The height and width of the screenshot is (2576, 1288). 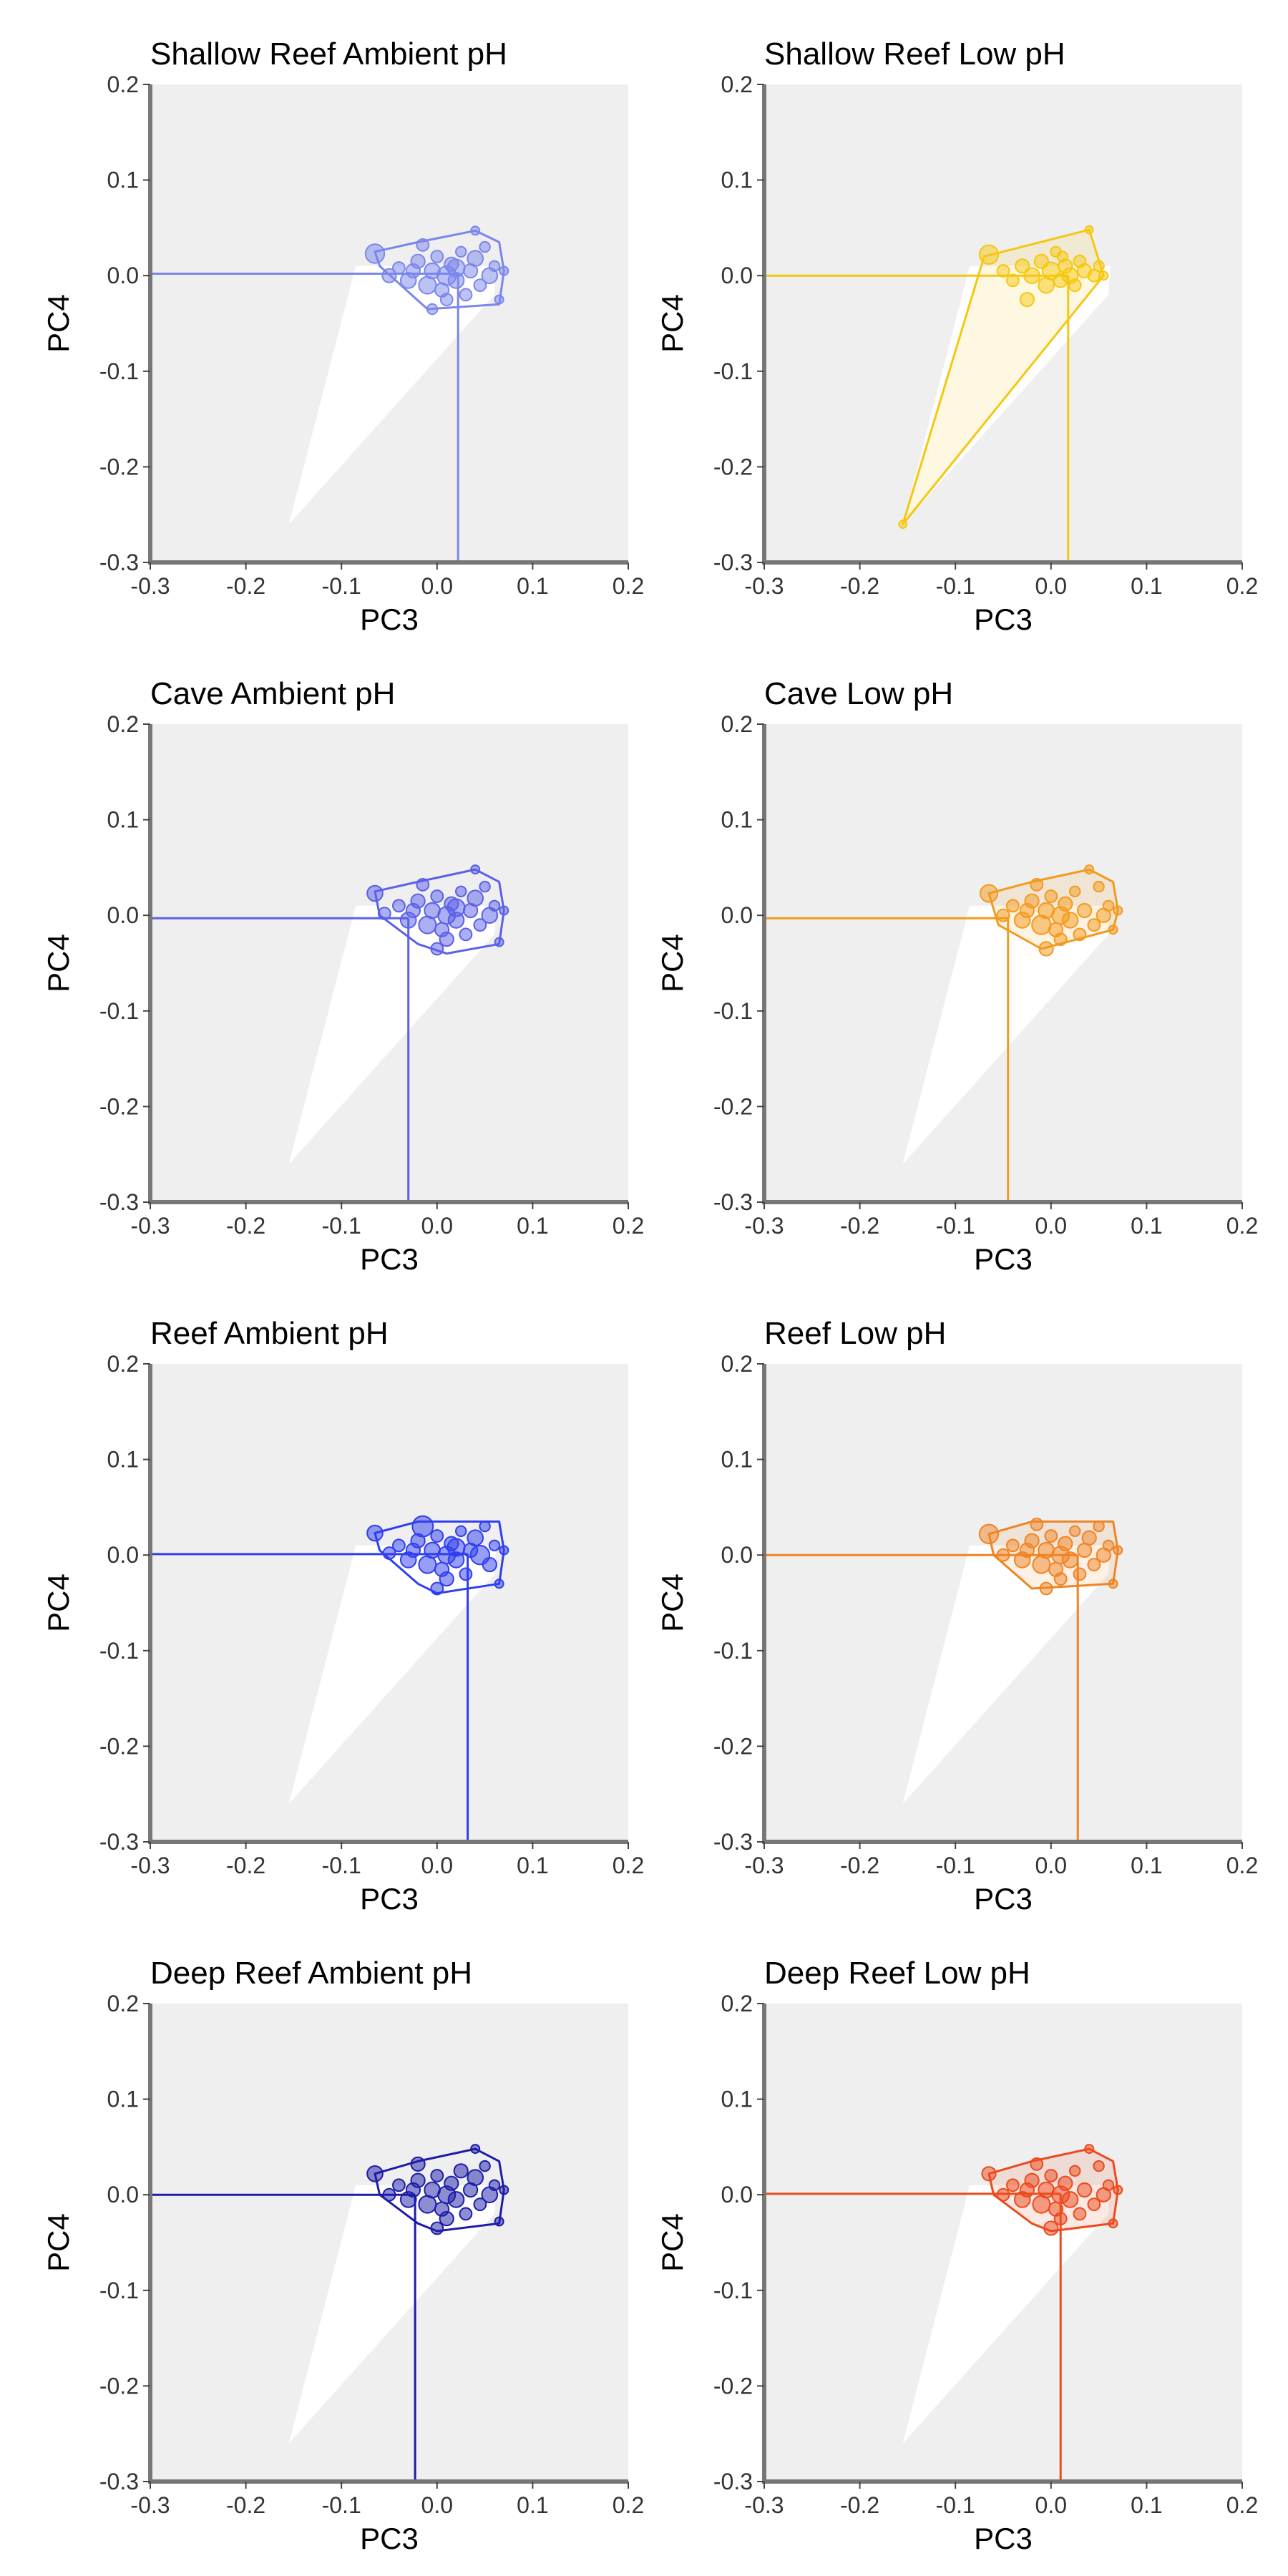 I want to click on panel-title: Shallow Reef Ambient pH, so click(x=328, y=54).